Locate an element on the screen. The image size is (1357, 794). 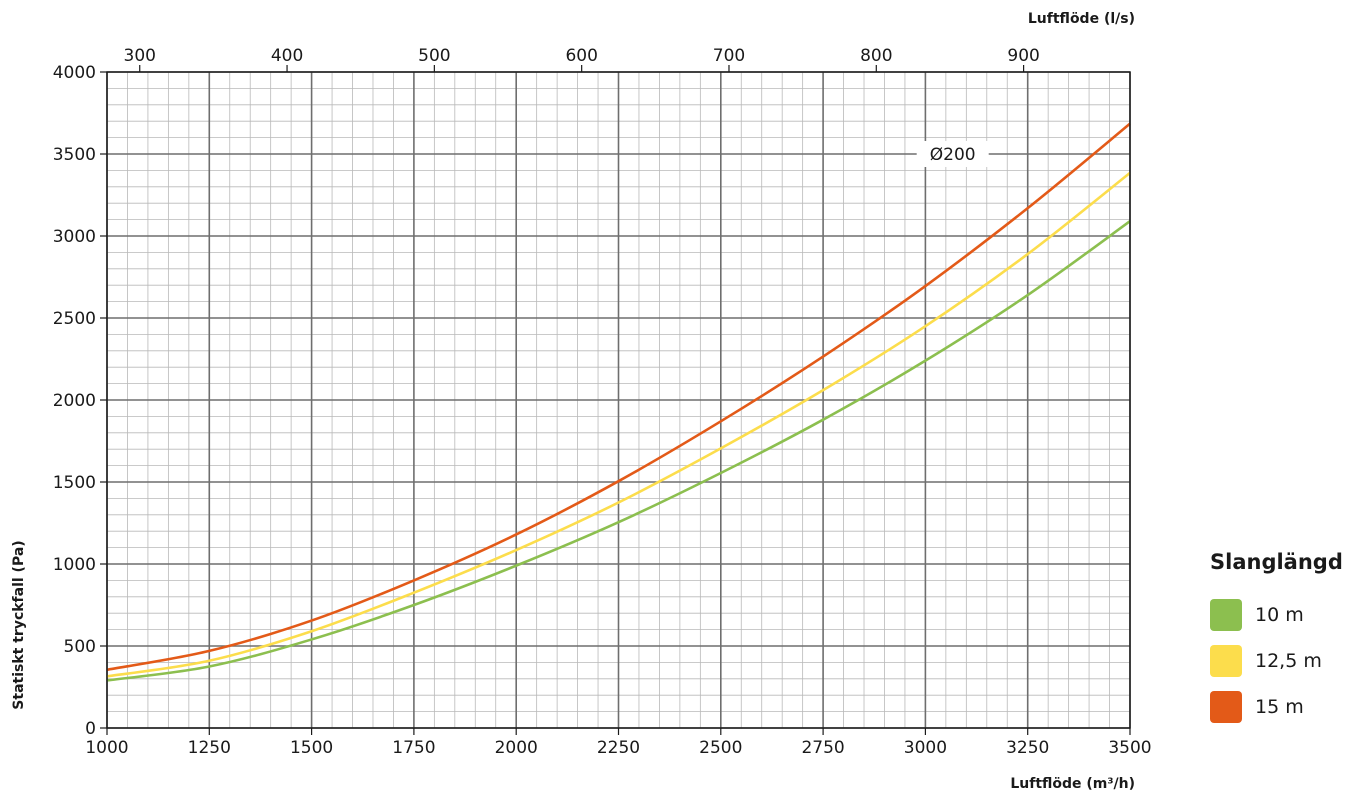
x-tick-label: 2500 is located at coordinates (720, 748).